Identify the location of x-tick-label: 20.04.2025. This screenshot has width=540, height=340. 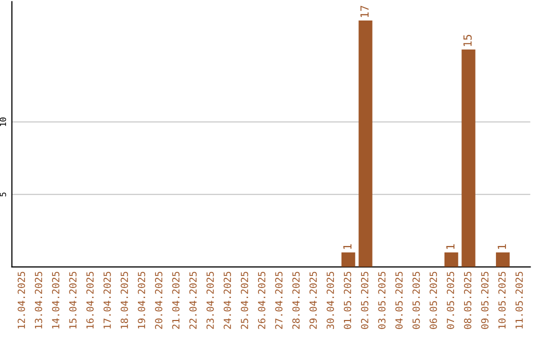
(158, 300).